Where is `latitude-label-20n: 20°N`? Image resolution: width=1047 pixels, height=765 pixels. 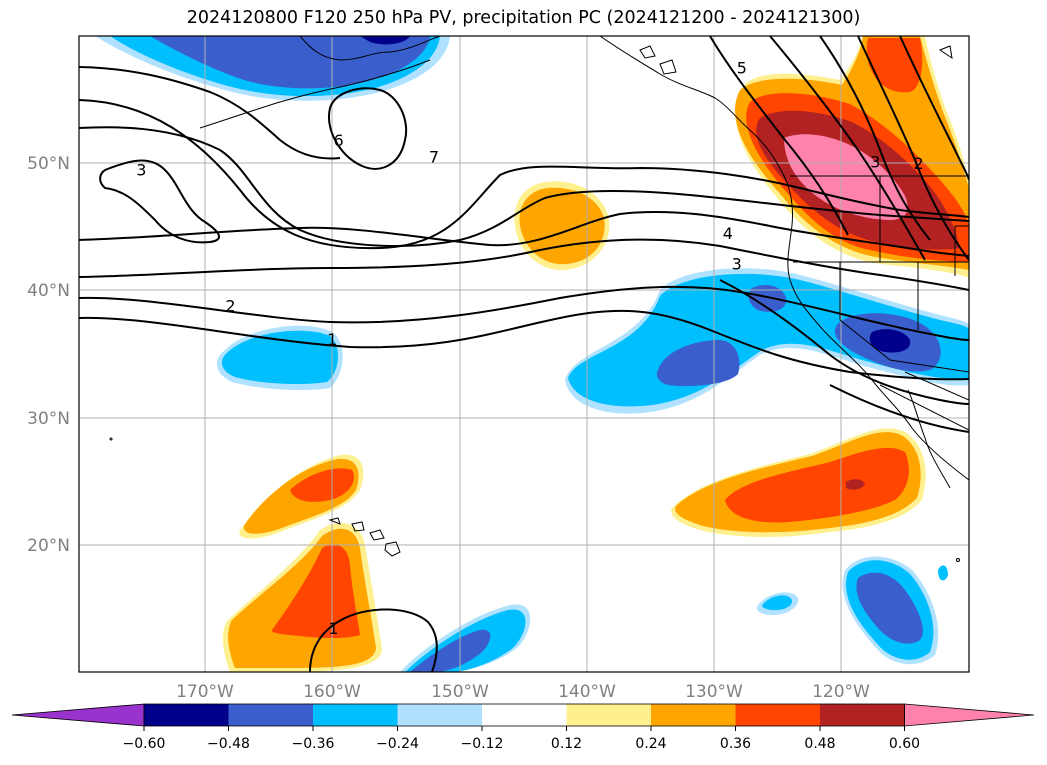 latitude-label-20n: 20°N is located at coordinates (48, 546).